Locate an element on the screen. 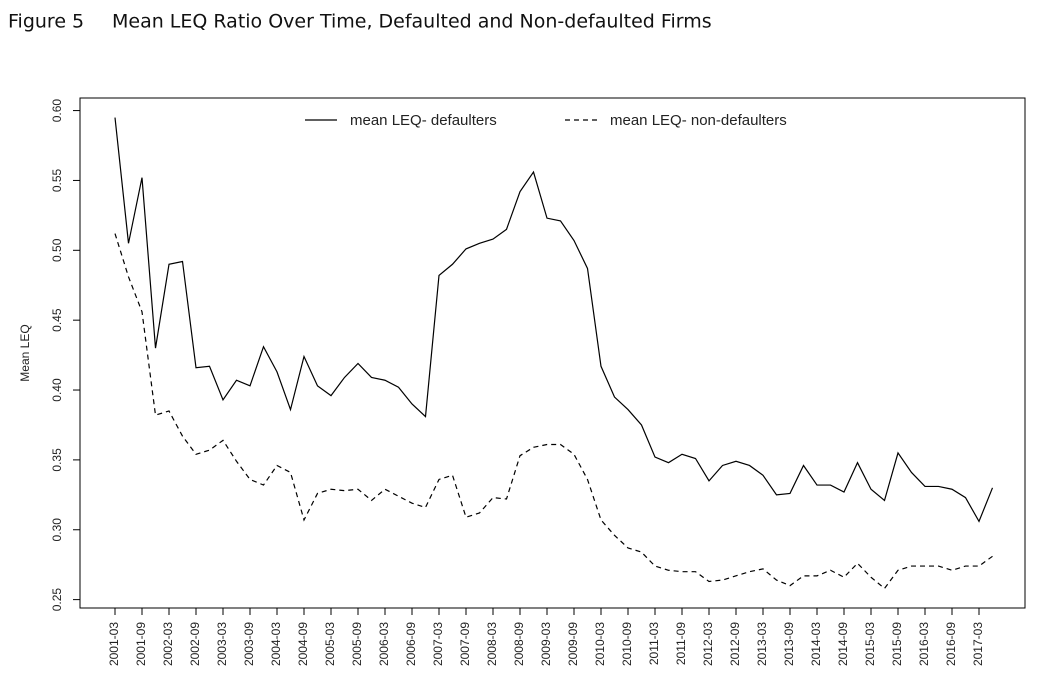 The height and width of the screenshot is (695, 1042). y-tick-label: 0.35 is located at coordinates (57, 460).